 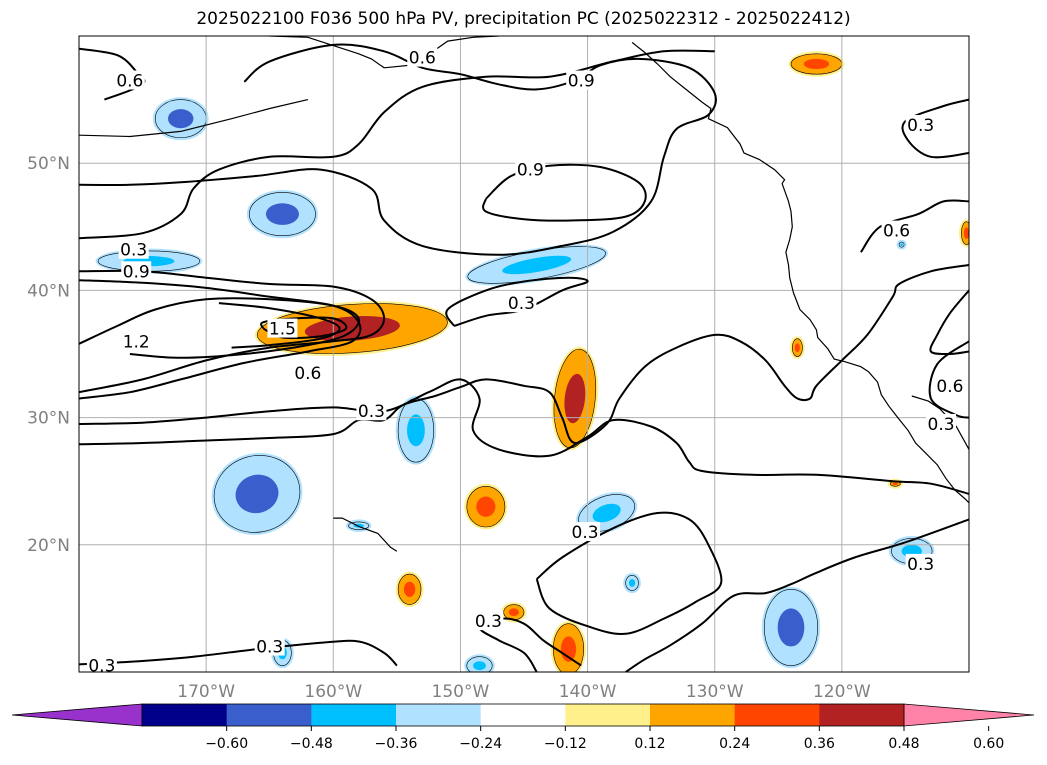 I want to click on colorbar-tick-label: 0.60, so click(x=988, y=744).